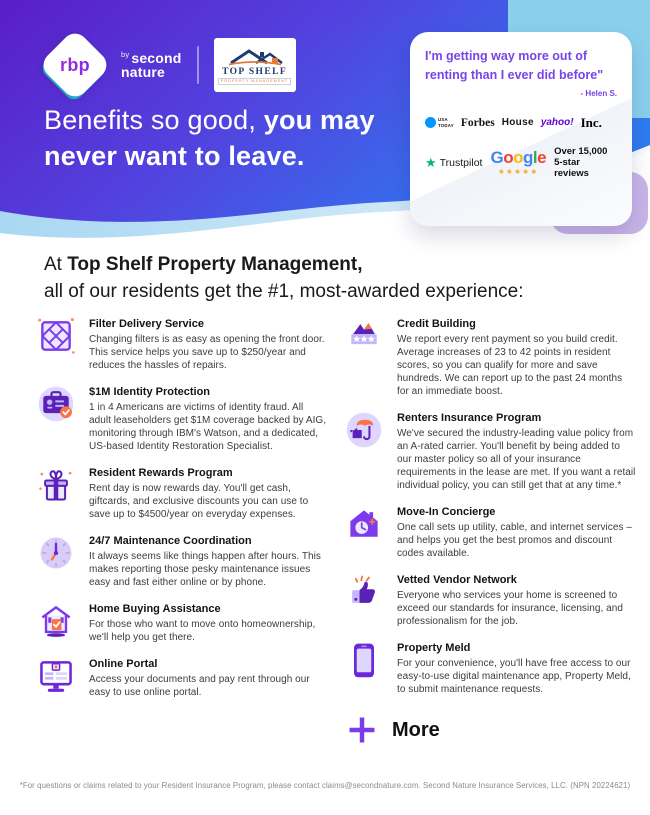 The height and width of the screenshot is (815, 650). Describe the element at coordinates (457, 580) in the screenshot. I see `benefit-title: Vetted Vendor Network` at that location.